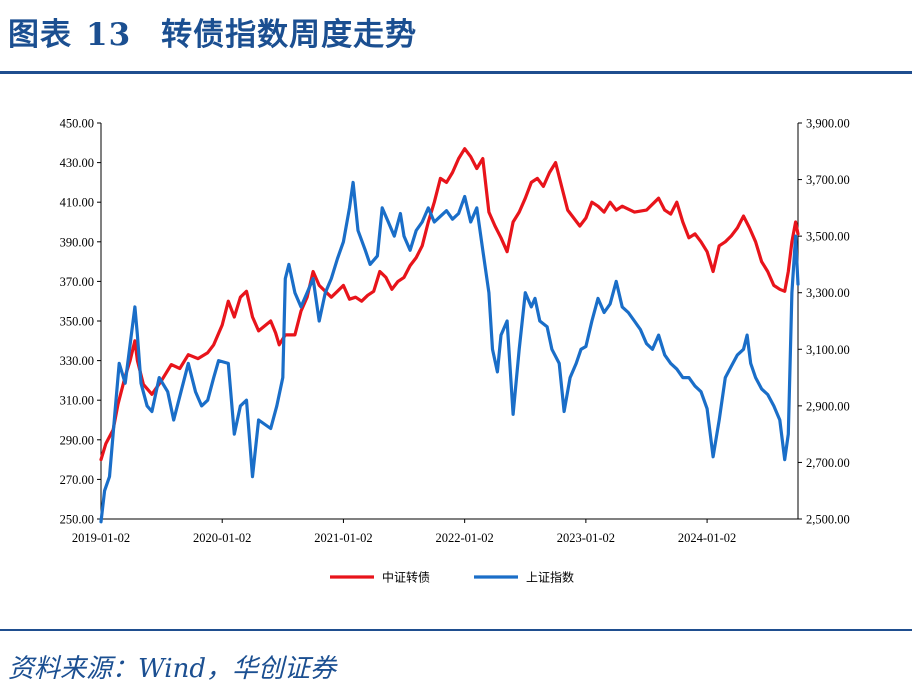 The height and width of the screenshot is (693, 917). I want to click on left-tick-label: 250.00, so click(77, 520).